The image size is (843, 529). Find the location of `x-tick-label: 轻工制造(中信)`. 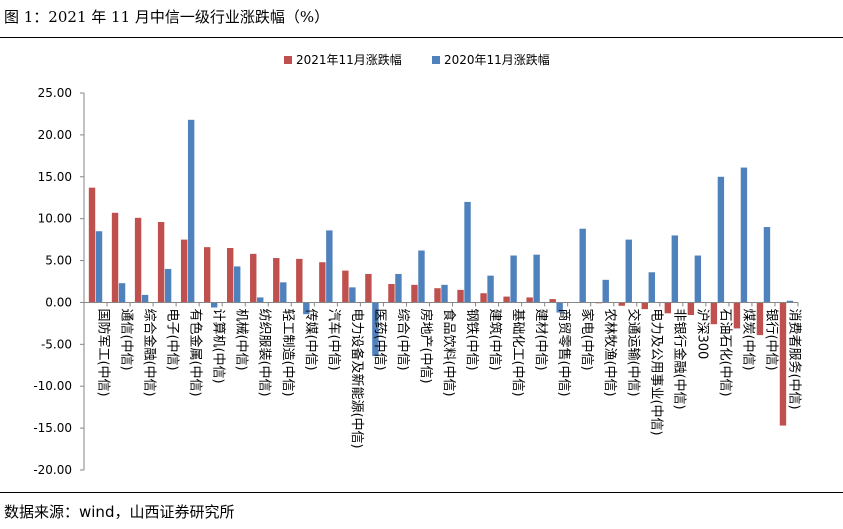

x-tick-label: 轻工制造(中信) is located at coordinates (287, 352).